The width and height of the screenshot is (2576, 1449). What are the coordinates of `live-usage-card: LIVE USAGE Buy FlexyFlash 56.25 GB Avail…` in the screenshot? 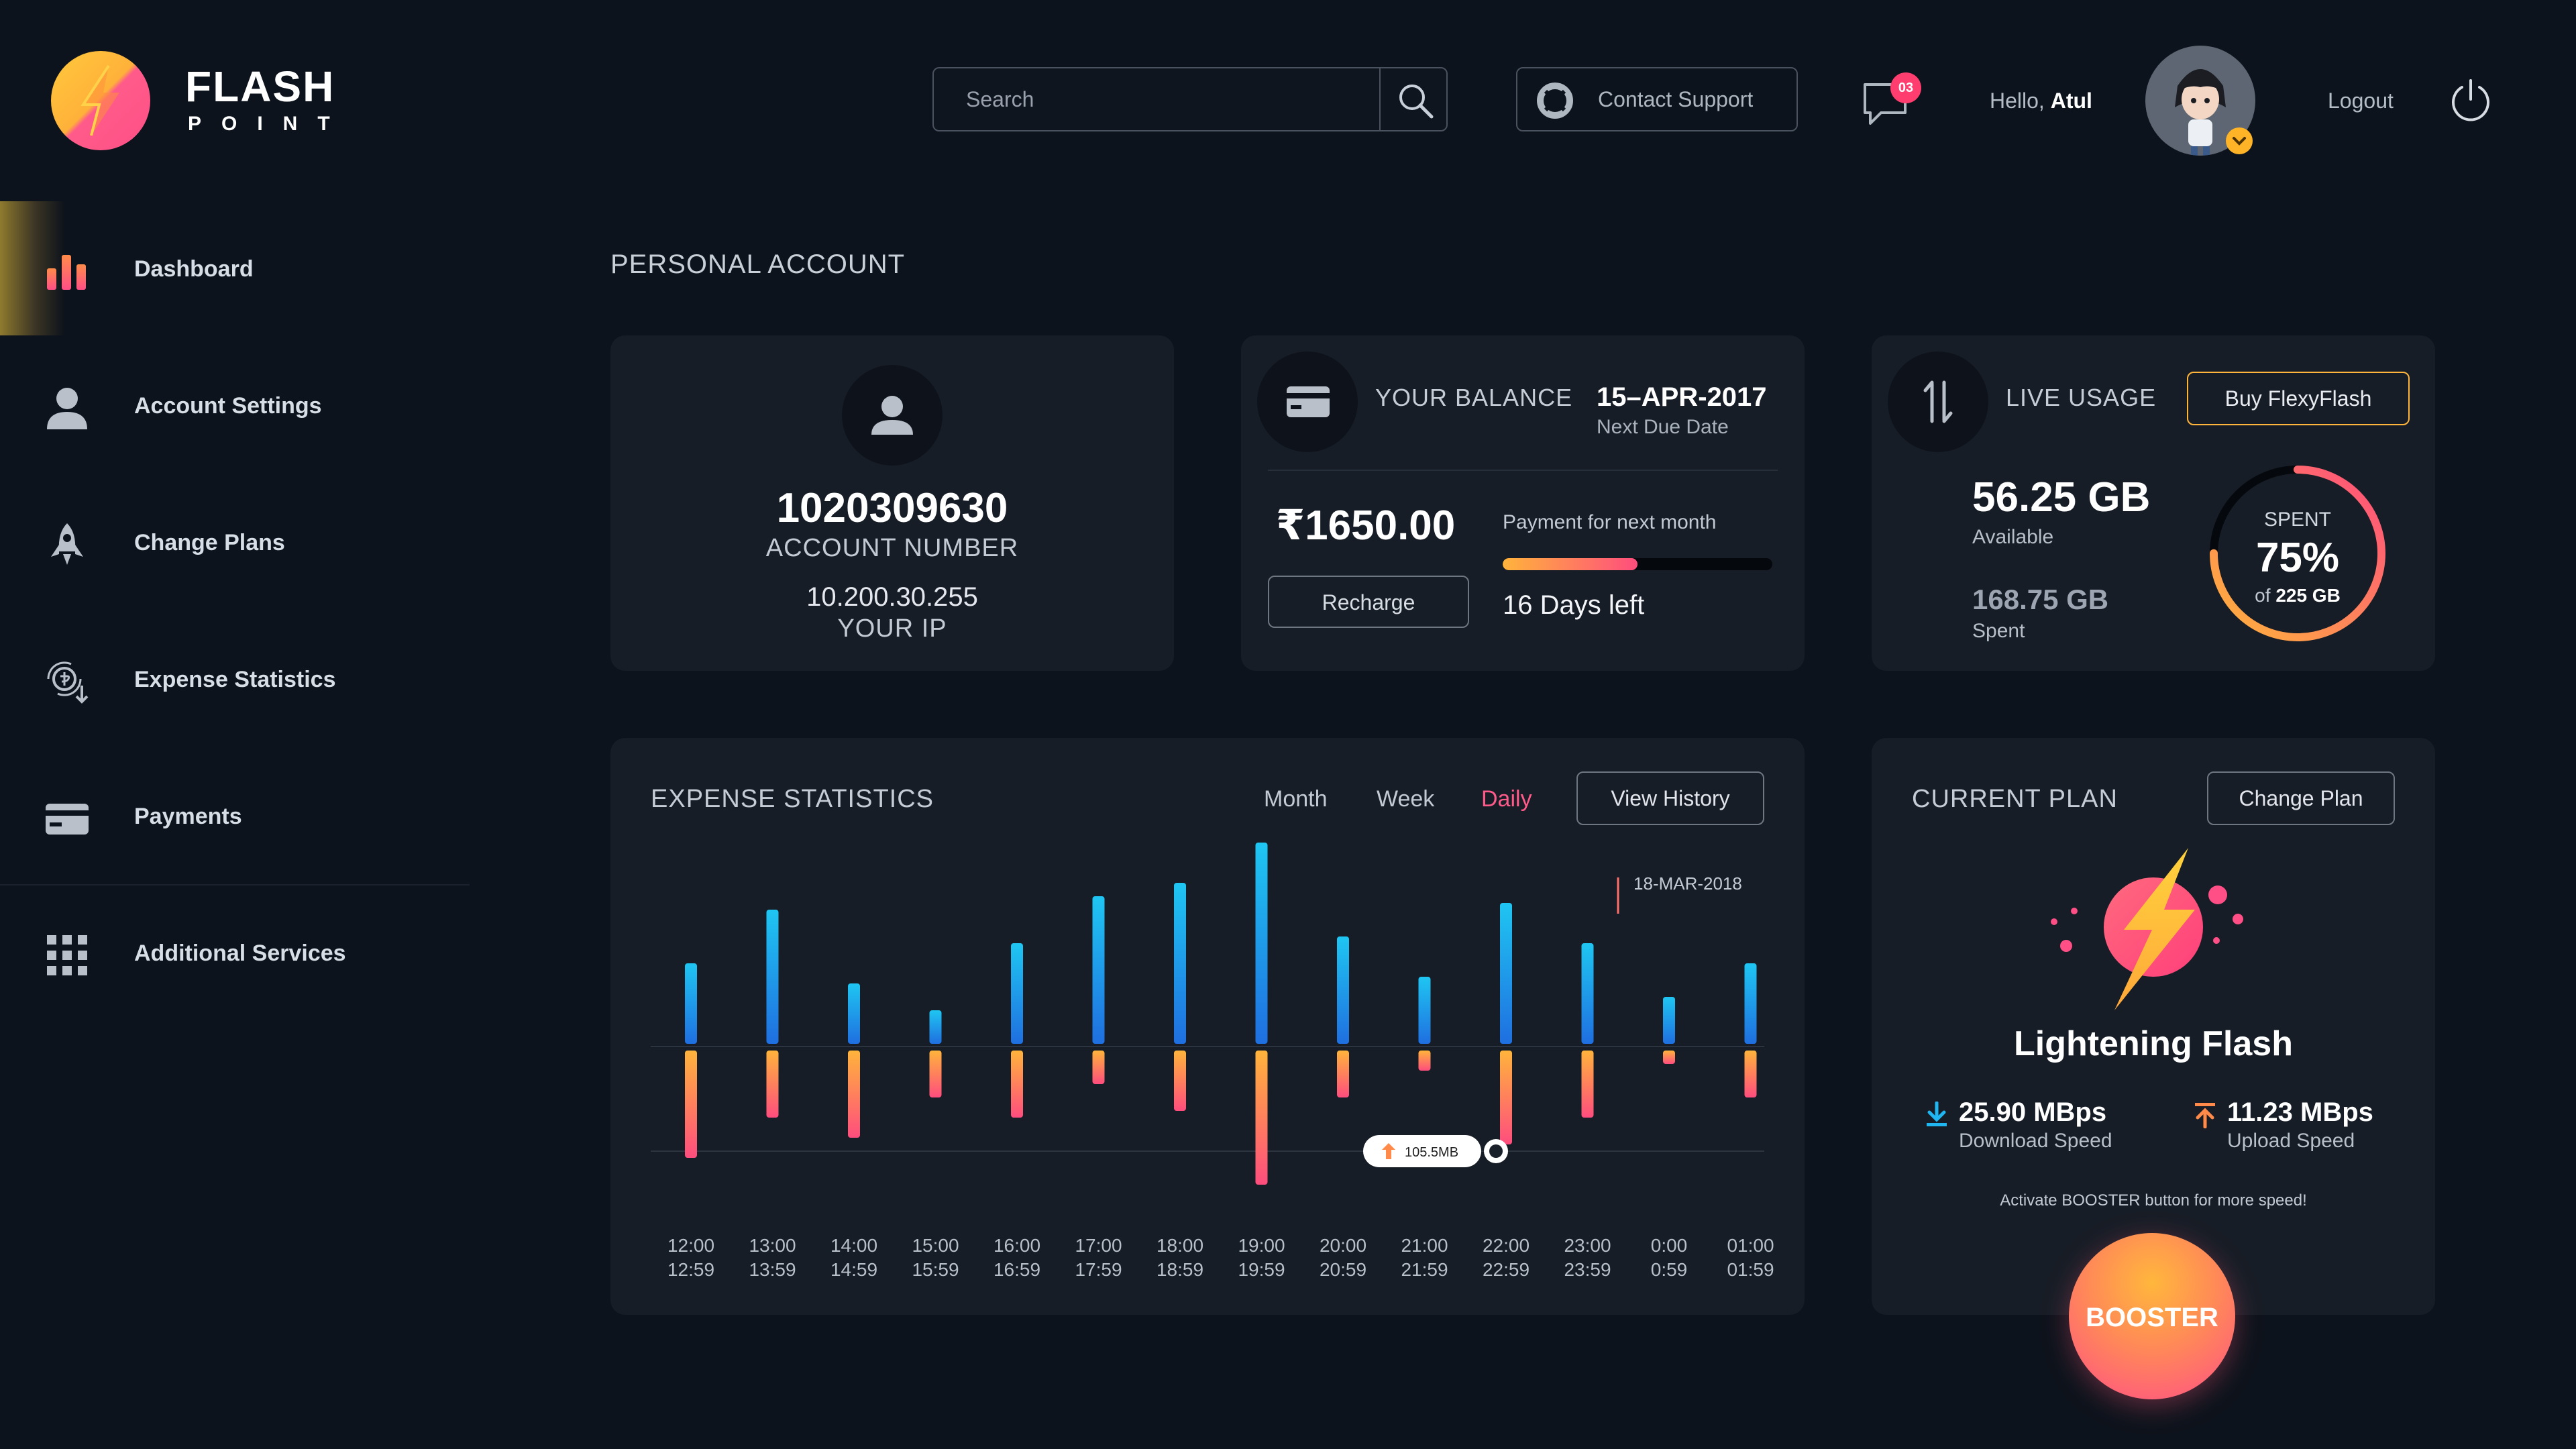 It's located at (2153, 503).